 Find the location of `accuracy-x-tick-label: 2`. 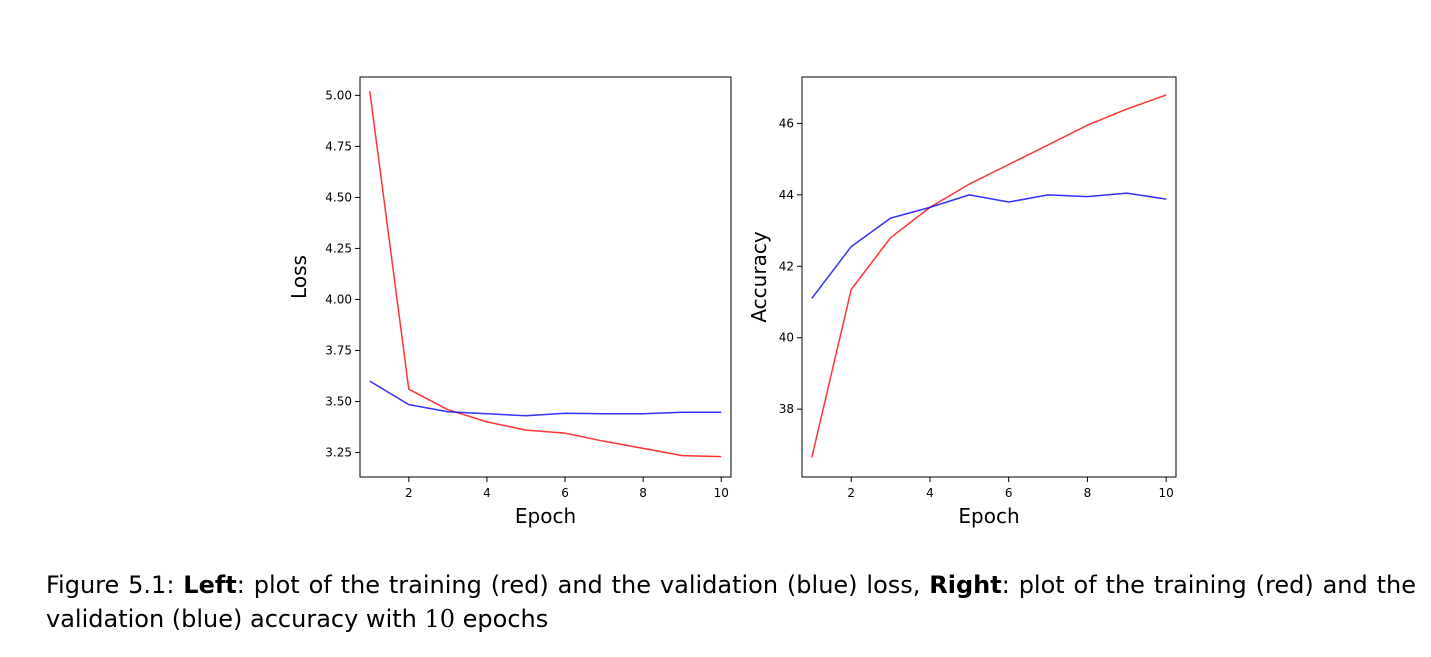

accuracy-x-tick-label: 2 is located at coordinates (851, 493).